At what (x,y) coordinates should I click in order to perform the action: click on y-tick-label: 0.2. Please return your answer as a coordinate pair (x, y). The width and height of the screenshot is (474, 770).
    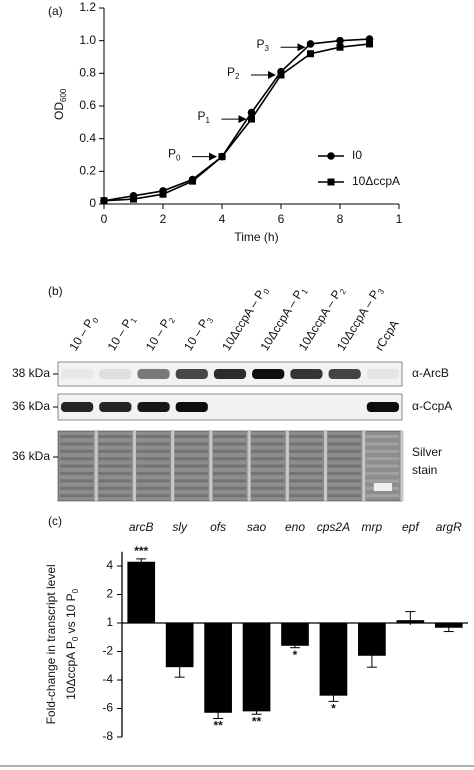
    Looking at the image, I should click on (87, 171).